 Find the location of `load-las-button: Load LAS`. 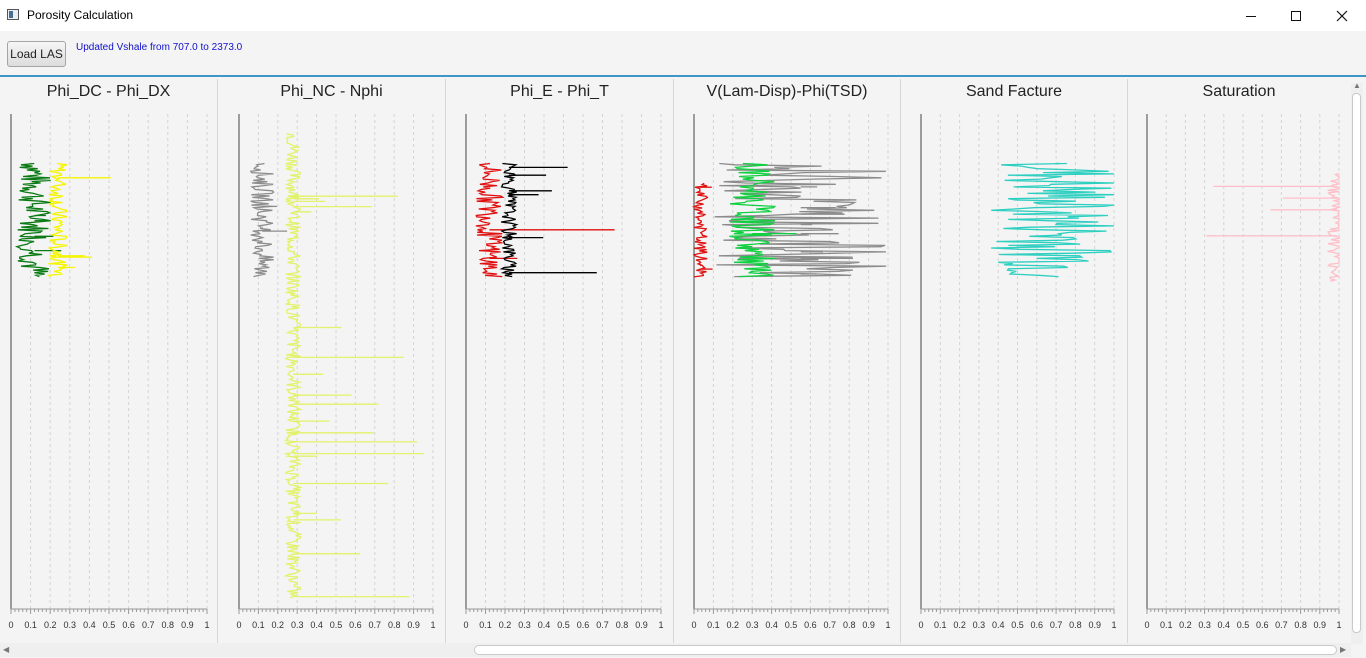

load-las-button: Load LAS is located at coordinates (36, 54).